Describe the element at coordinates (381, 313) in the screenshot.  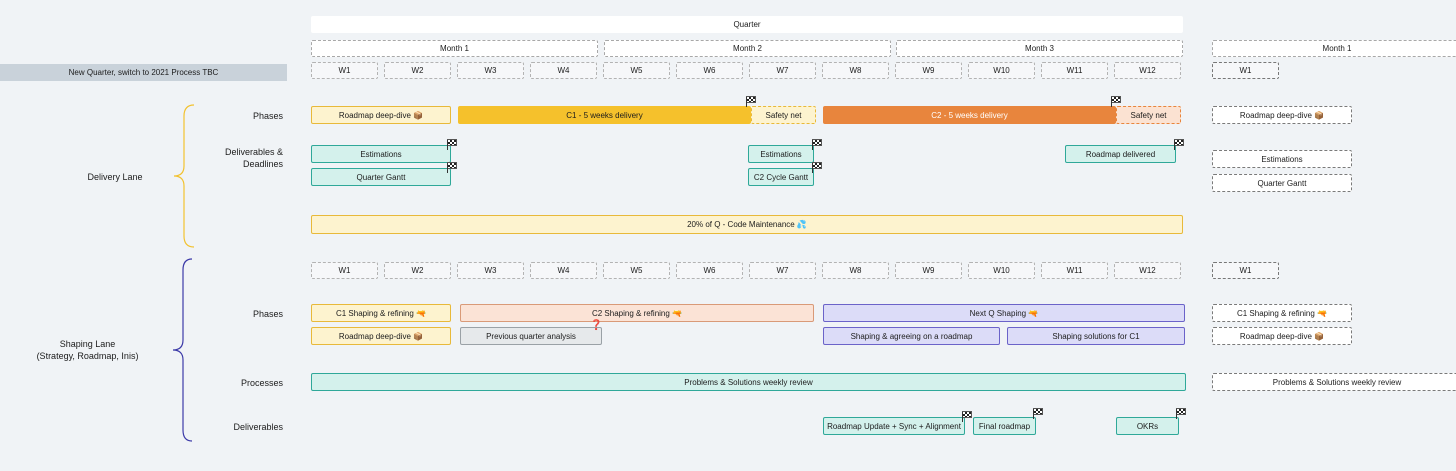
I see `c1-shaping-phase: C1 Shaping & refining 🔫` at that location.